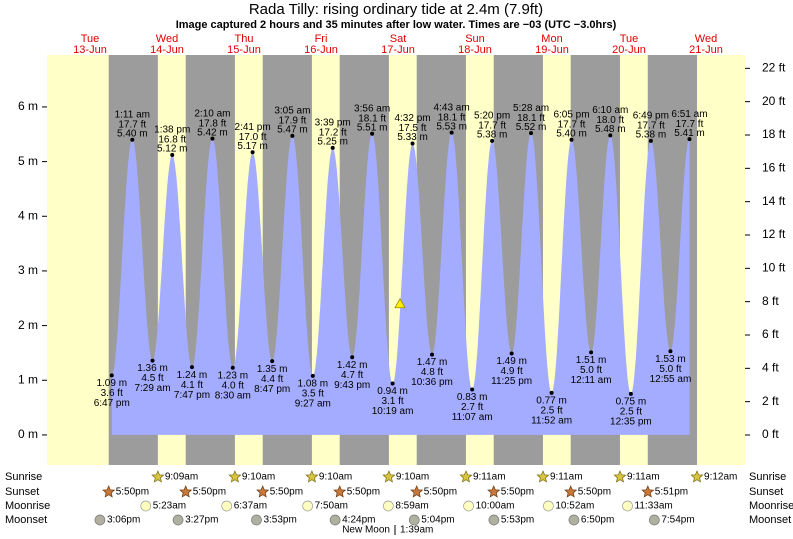 The width and height of the screenshot is (793, 539). What do you see at coordinates (398, 50) in the screenshot?
I see `day-date: 17-Jun` at bounding box center [398, 50].